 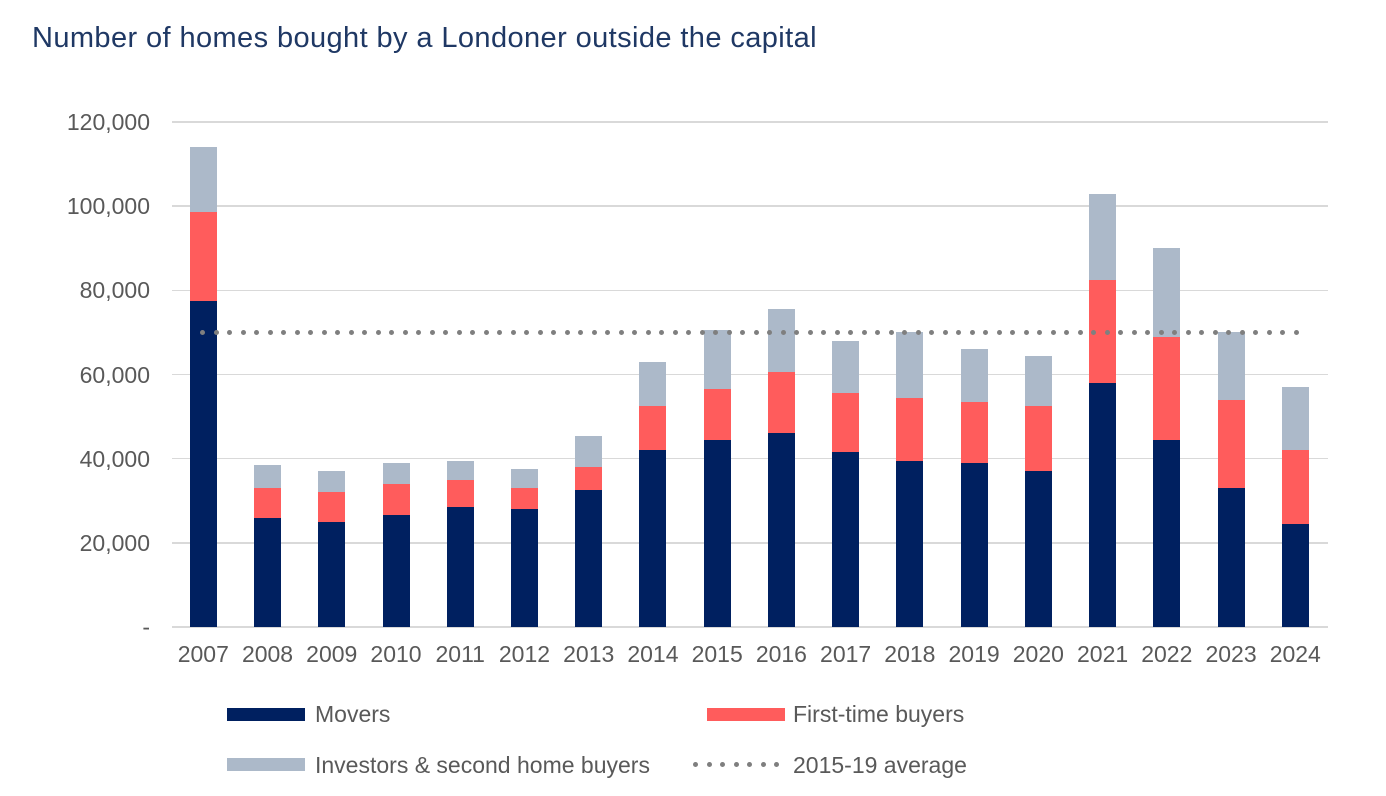 What do you see at coordinates (781, 403) in the screenshot?
I see `bar-segment-first_time_buyers-2016` at bounding box center [781, 403].